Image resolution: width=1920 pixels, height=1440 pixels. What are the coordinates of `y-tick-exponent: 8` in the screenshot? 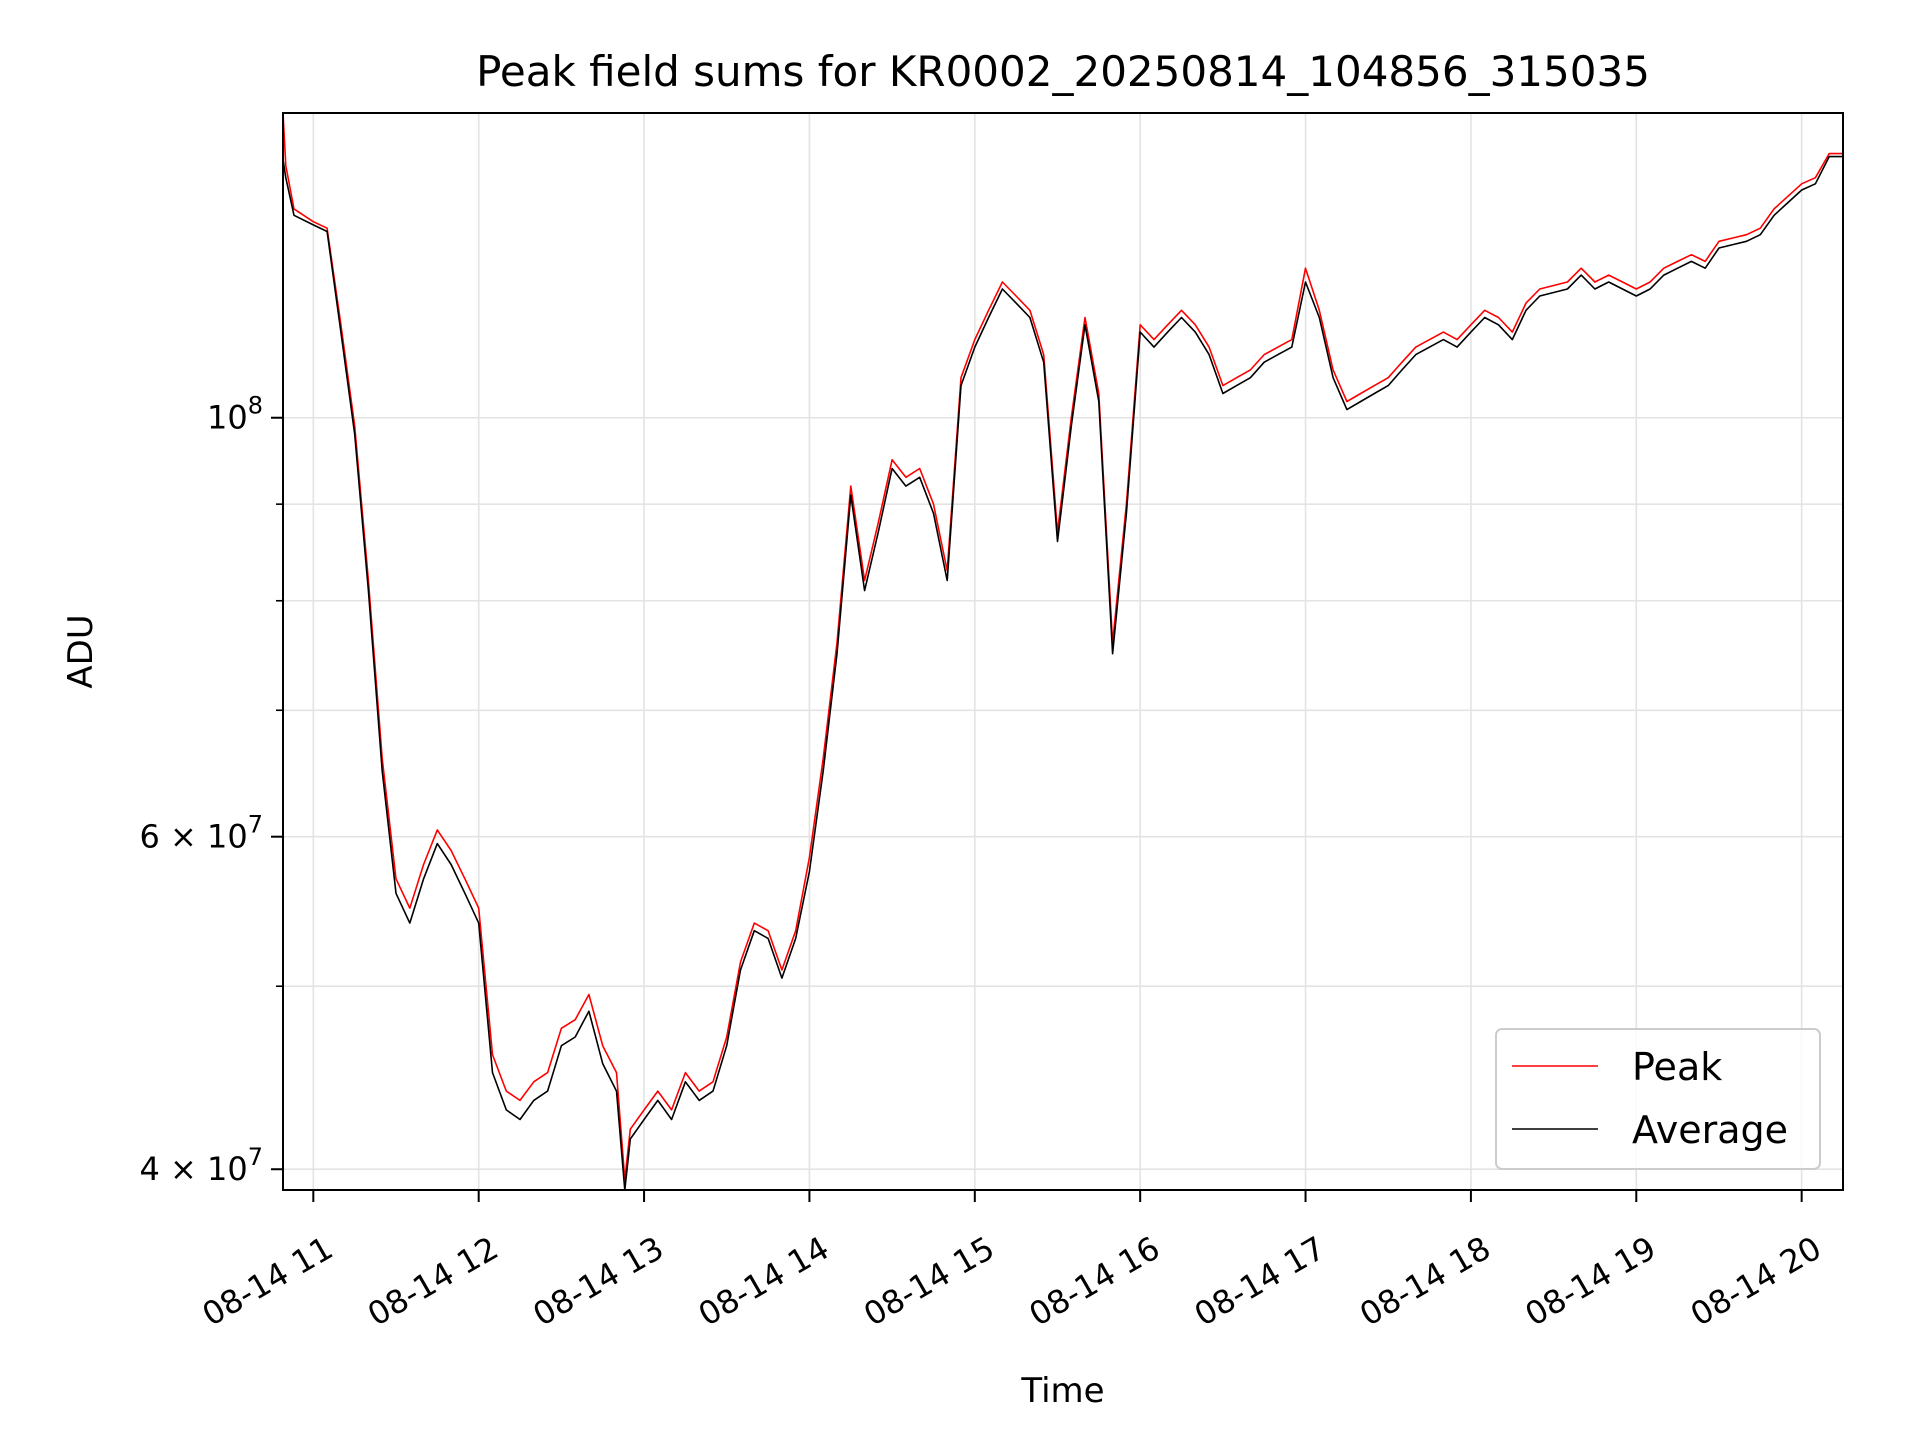 It's located at (255, 406).